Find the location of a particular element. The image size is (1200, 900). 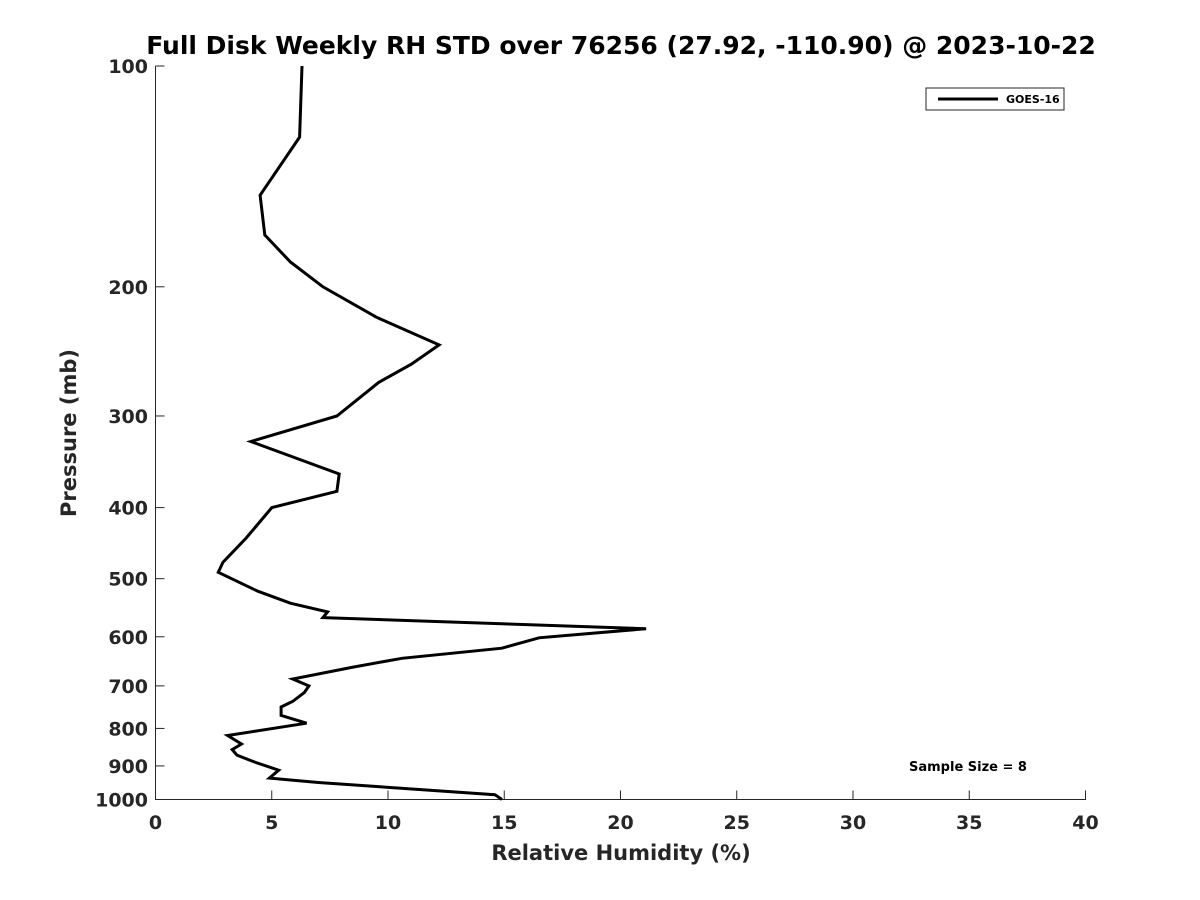

x-tick-label: 35 is located at coordinates (969, 823).